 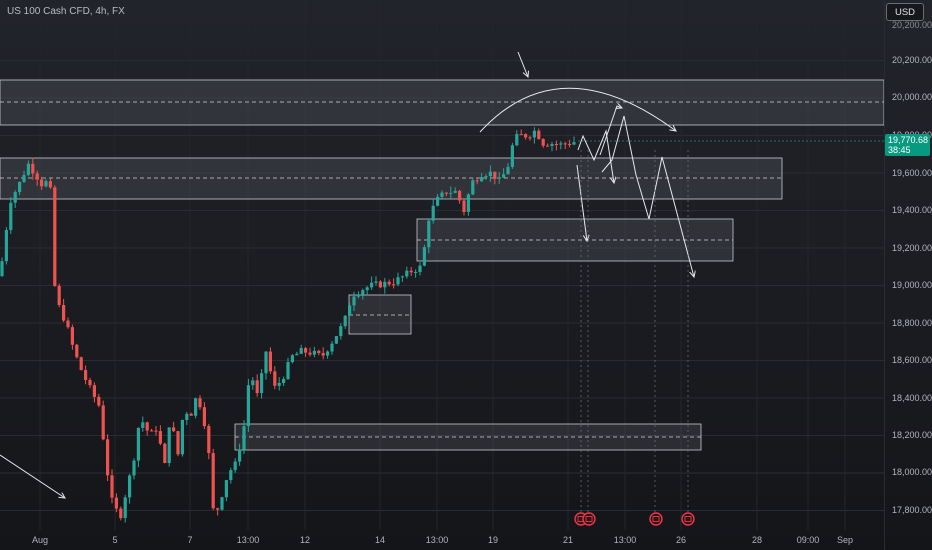 I want to click on currency-button: USD, so click(x=905, y=12).